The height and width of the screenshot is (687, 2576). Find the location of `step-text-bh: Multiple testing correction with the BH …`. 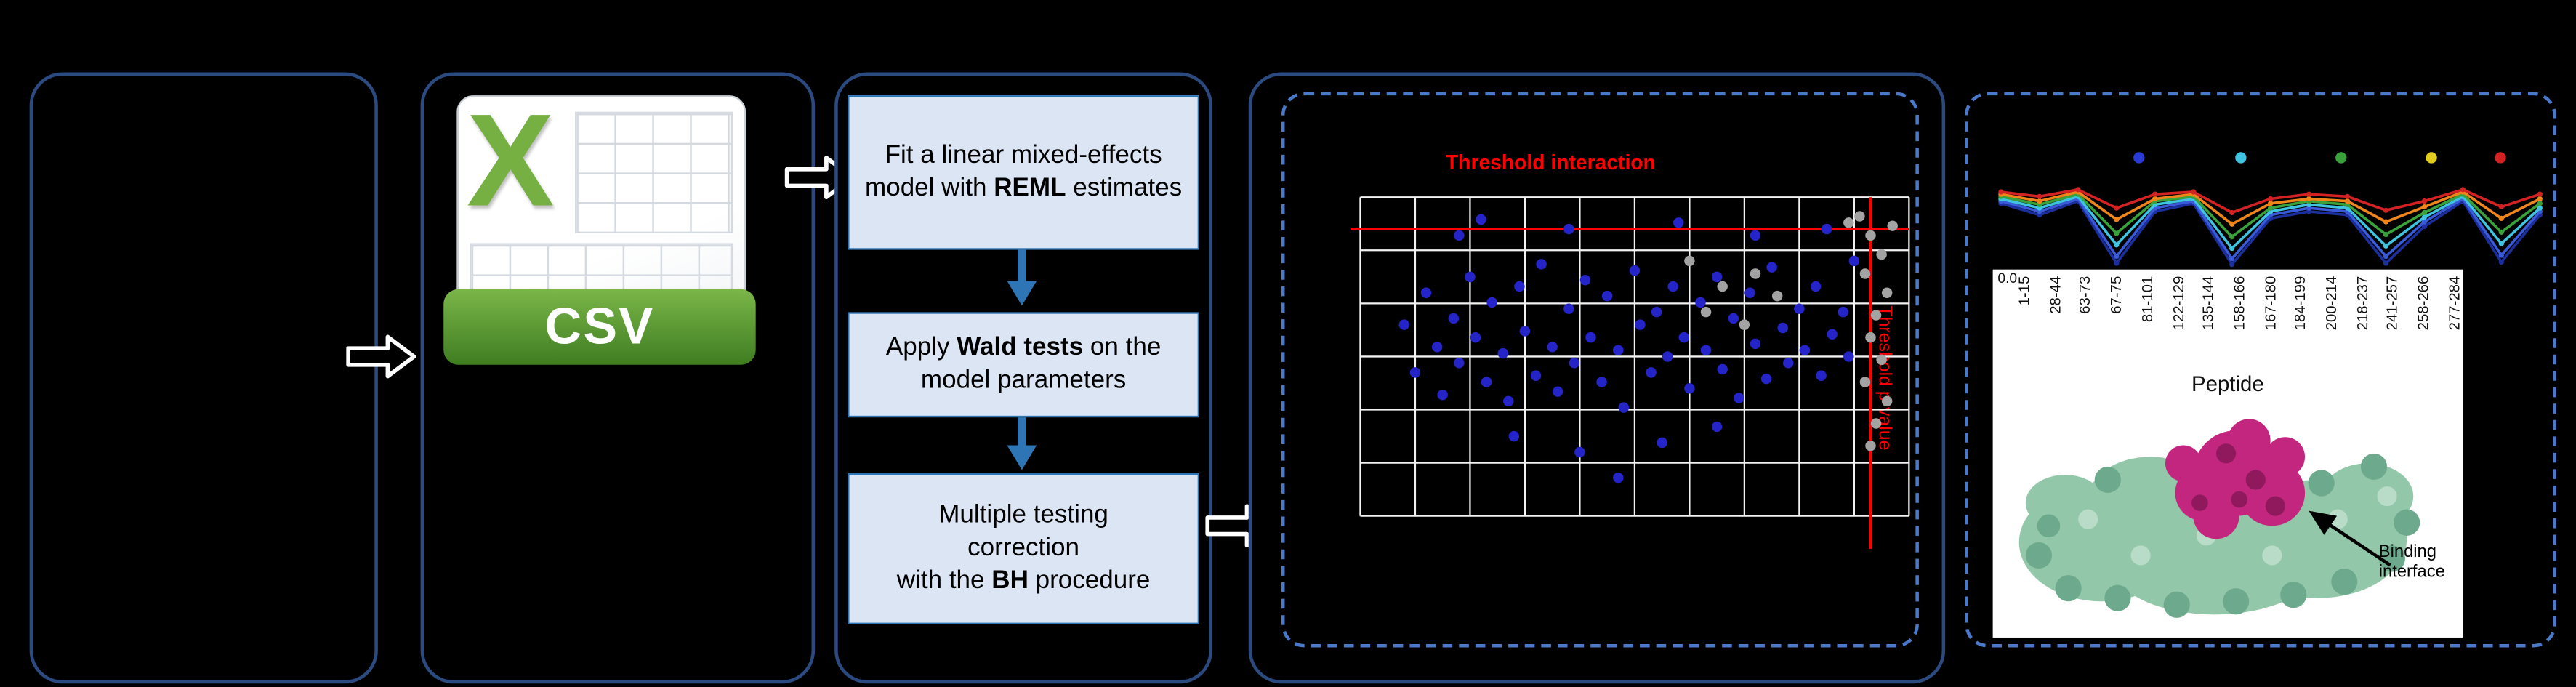

step-text-bh: Multiple testing correction with the BH … is located at coordinates (1023, 549).